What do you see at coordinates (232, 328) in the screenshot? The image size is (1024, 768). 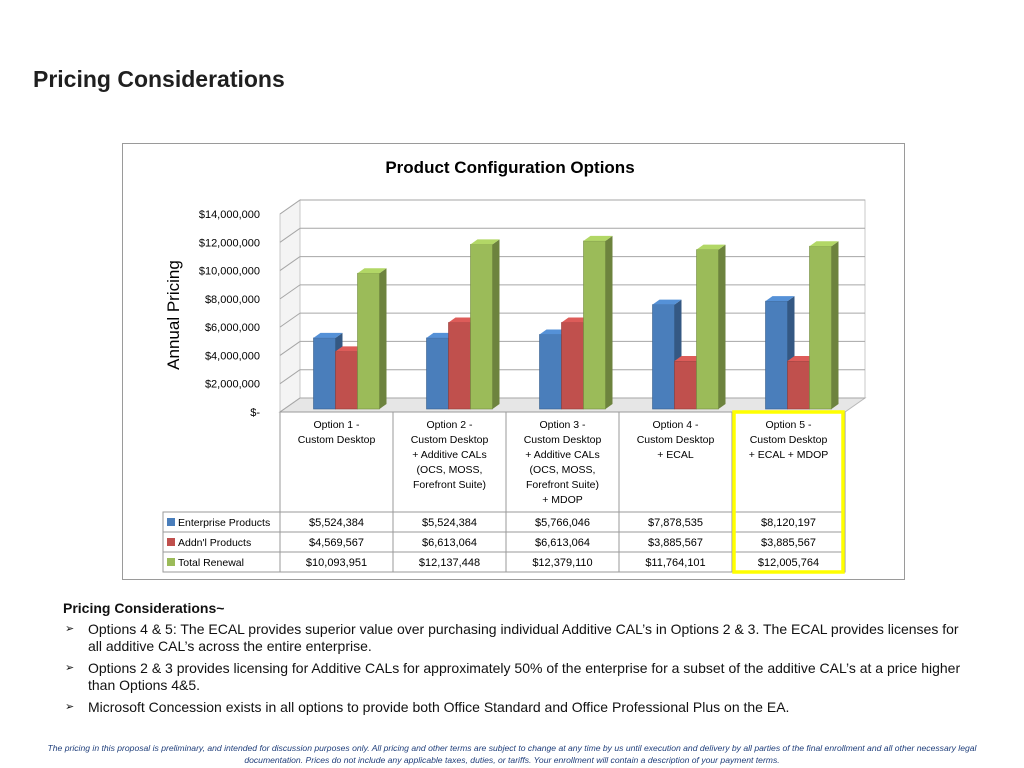 I see `y-tick-label: $6,000,000` at bounding box center [232, 328].